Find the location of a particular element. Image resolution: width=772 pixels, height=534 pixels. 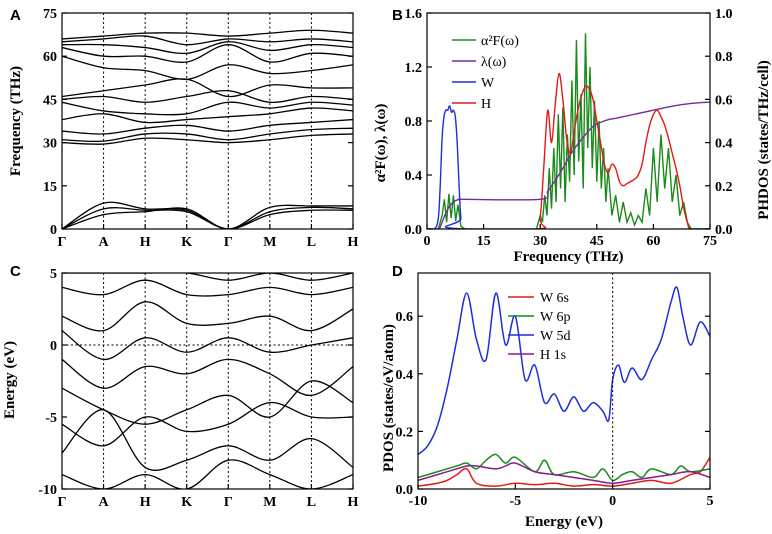

band-b9 is located at coordinates (207, 96).